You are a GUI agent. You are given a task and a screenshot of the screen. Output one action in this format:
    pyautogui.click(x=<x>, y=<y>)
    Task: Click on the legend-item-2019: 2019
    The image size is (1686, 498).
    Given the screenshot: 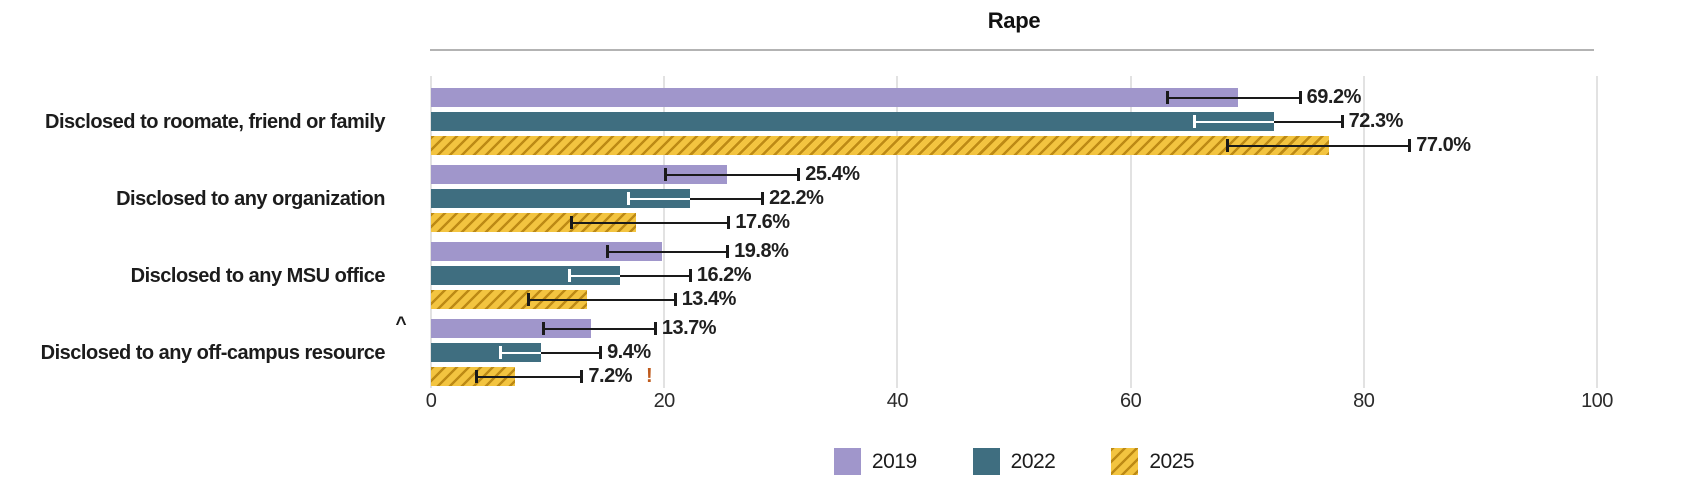 What is the action you would take?
    pyautogui.click(x=875, y=461)
    